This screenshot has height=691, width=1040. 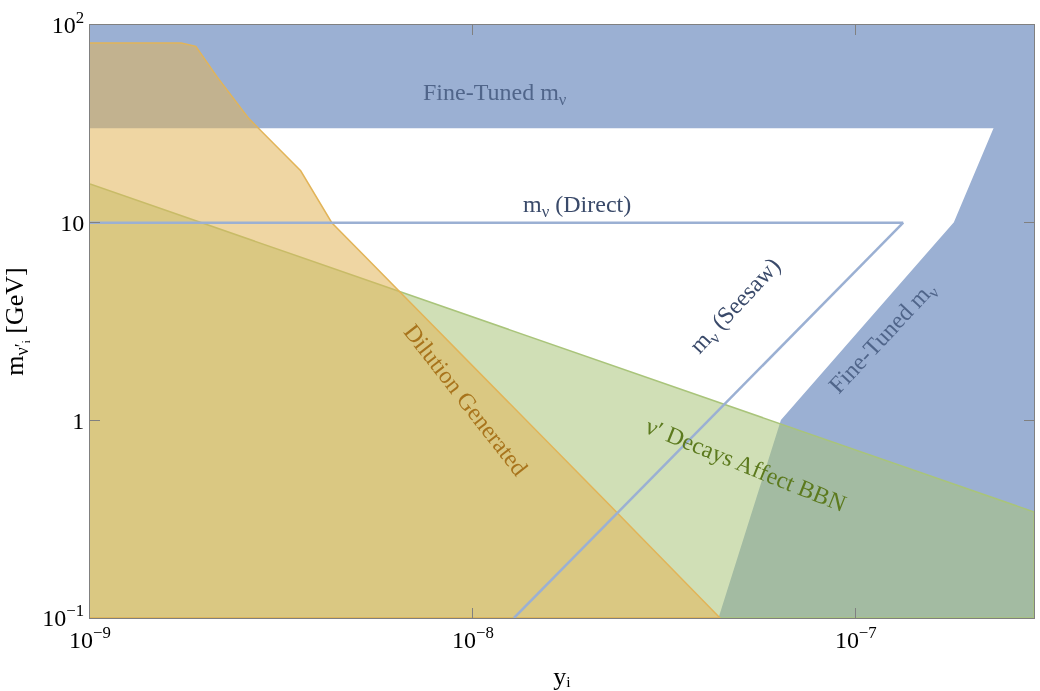 I want to click on y-tick-label: 10$^{2}$, so click(x=68, y=23).